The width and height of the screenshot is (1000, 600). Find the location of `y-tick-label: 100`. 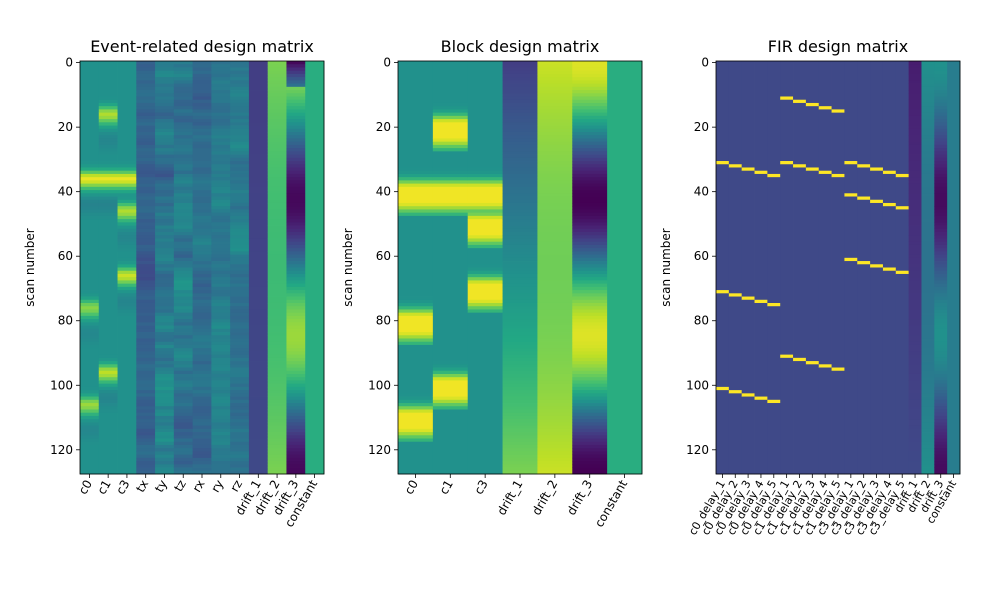

y-tick-label: 100 is located at coordinates (697, 385).